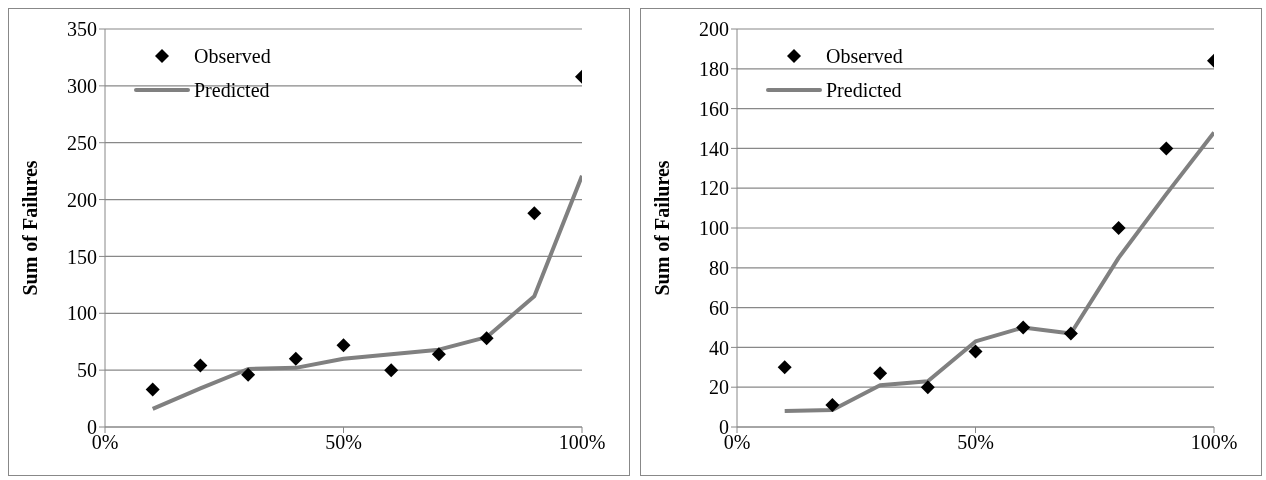  Describe the element at coordinates (714, 148) in the screenshot. I see `y-tick-label: 140` at that location.